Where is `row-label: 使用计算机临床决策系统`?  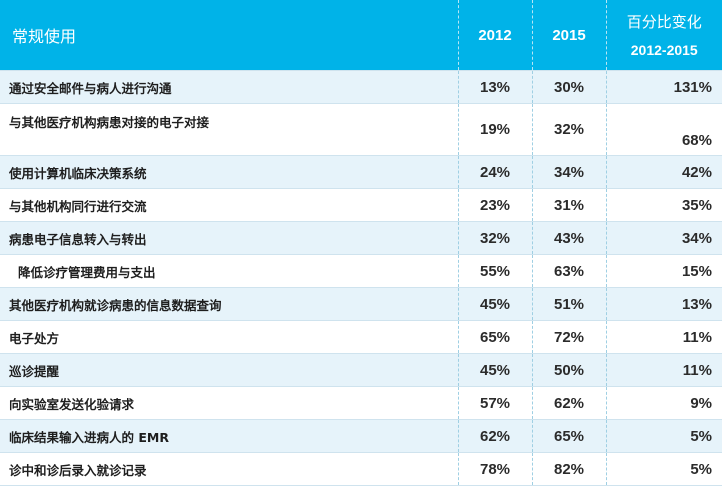
row-label: 使用计算机临床决策系统 is located at coordinates (229, 172).